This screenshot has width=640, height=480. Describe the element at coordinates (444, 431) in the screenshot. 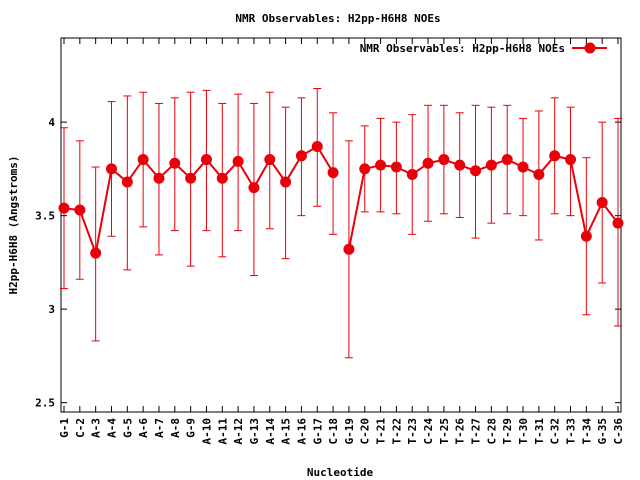

I see `x-tick-label: T-25` at that location.